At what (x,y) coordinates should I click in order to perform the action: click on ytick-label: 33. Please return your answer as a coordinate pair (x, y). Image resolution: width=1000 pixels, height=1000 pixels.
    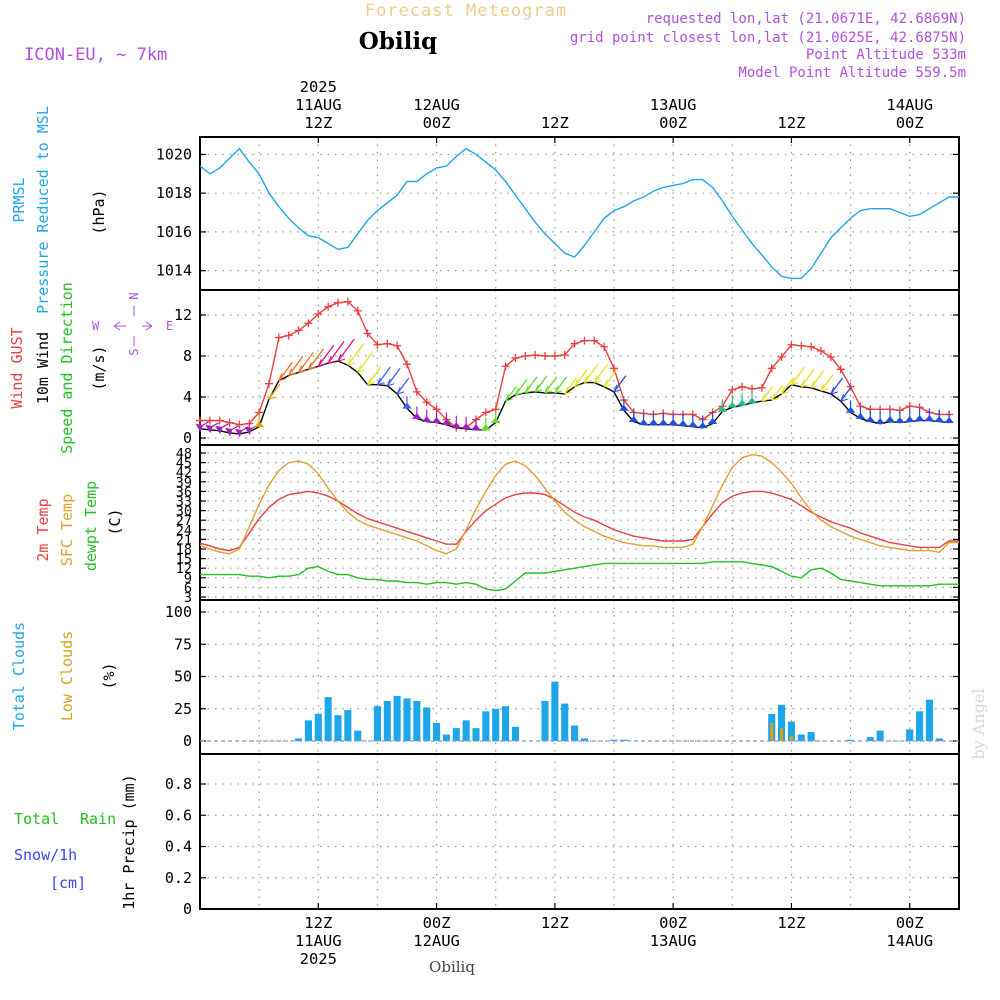
    Looking at the image, I should click on (184, 502).